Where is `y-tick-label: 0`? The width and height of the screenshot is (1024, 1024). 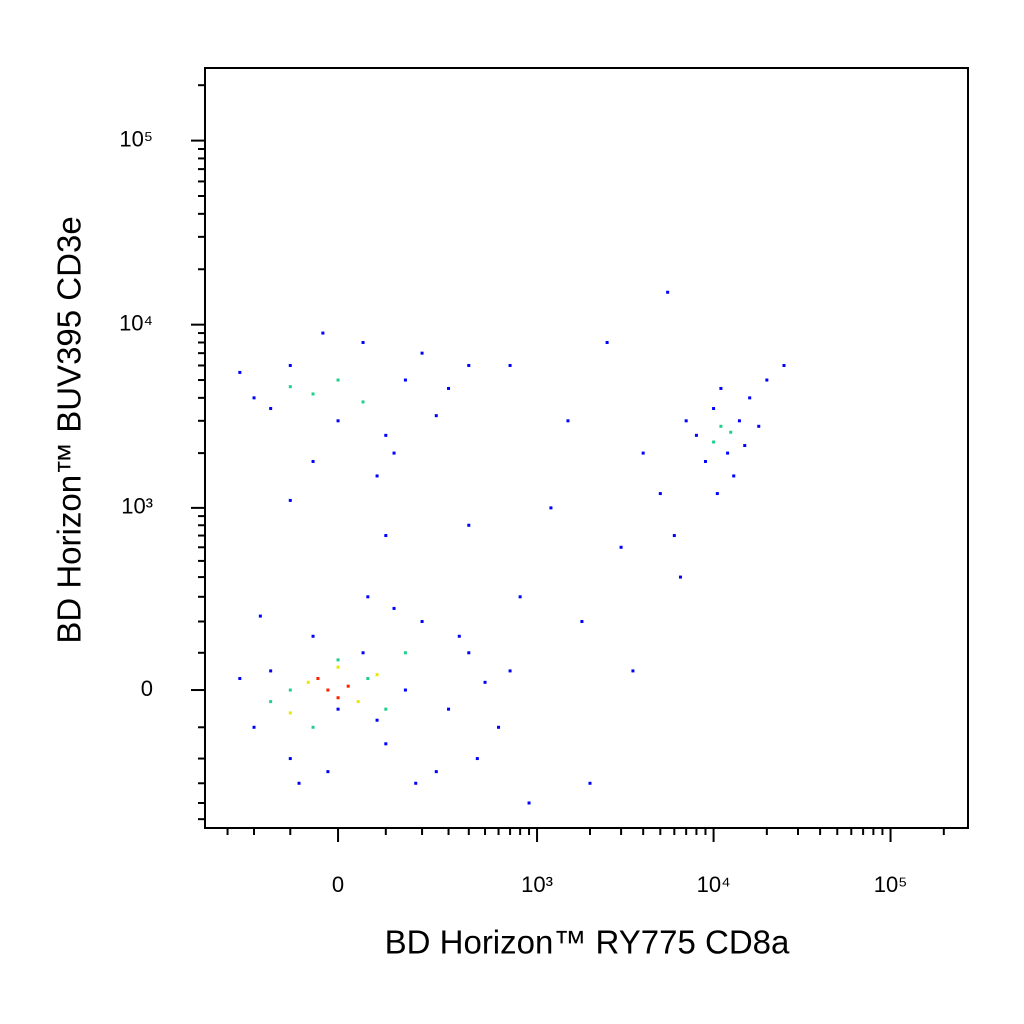
y-tick-label: 0 is located at coordinates (147, 688).